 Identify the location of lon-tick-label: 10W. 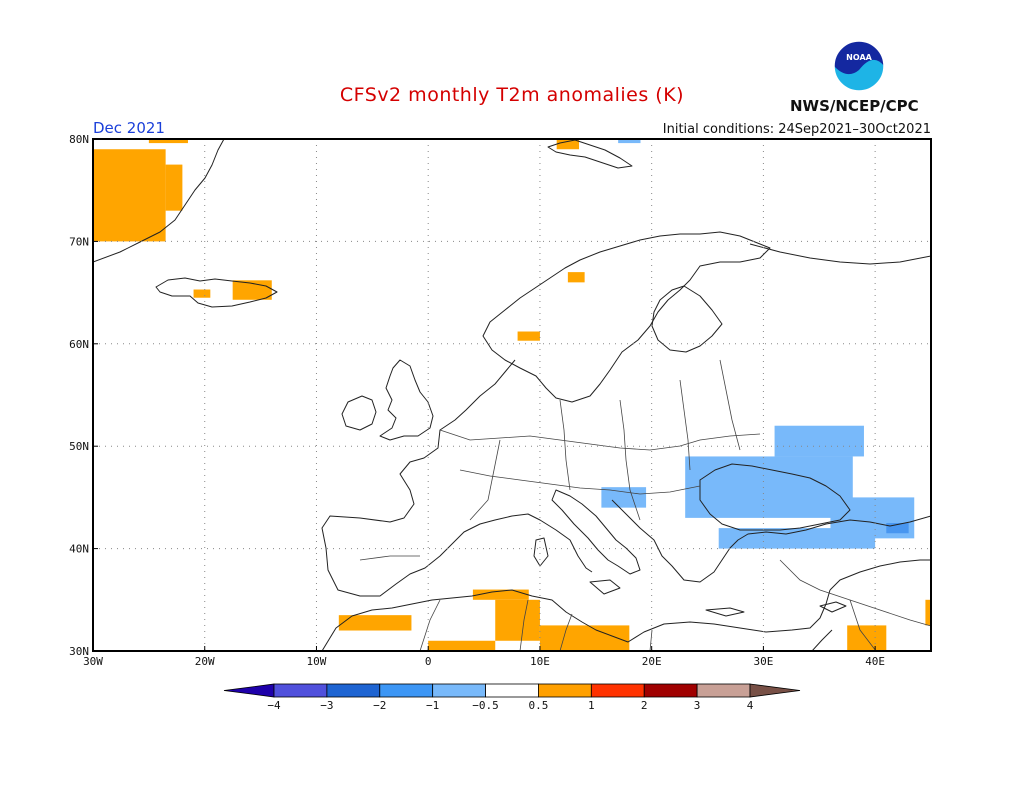
(317, 661).